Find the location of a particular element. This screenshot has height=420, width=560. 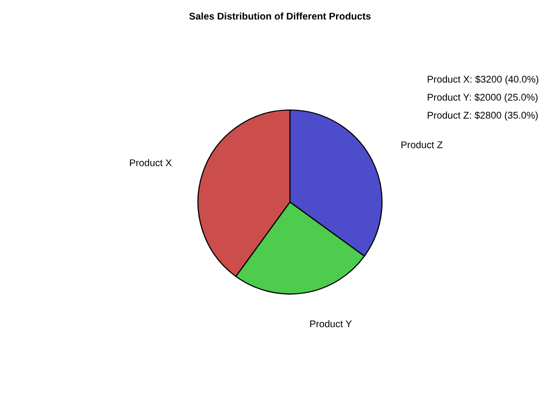

text: Product X: $3200 (40.0%) is located at coordinates (483, 80).